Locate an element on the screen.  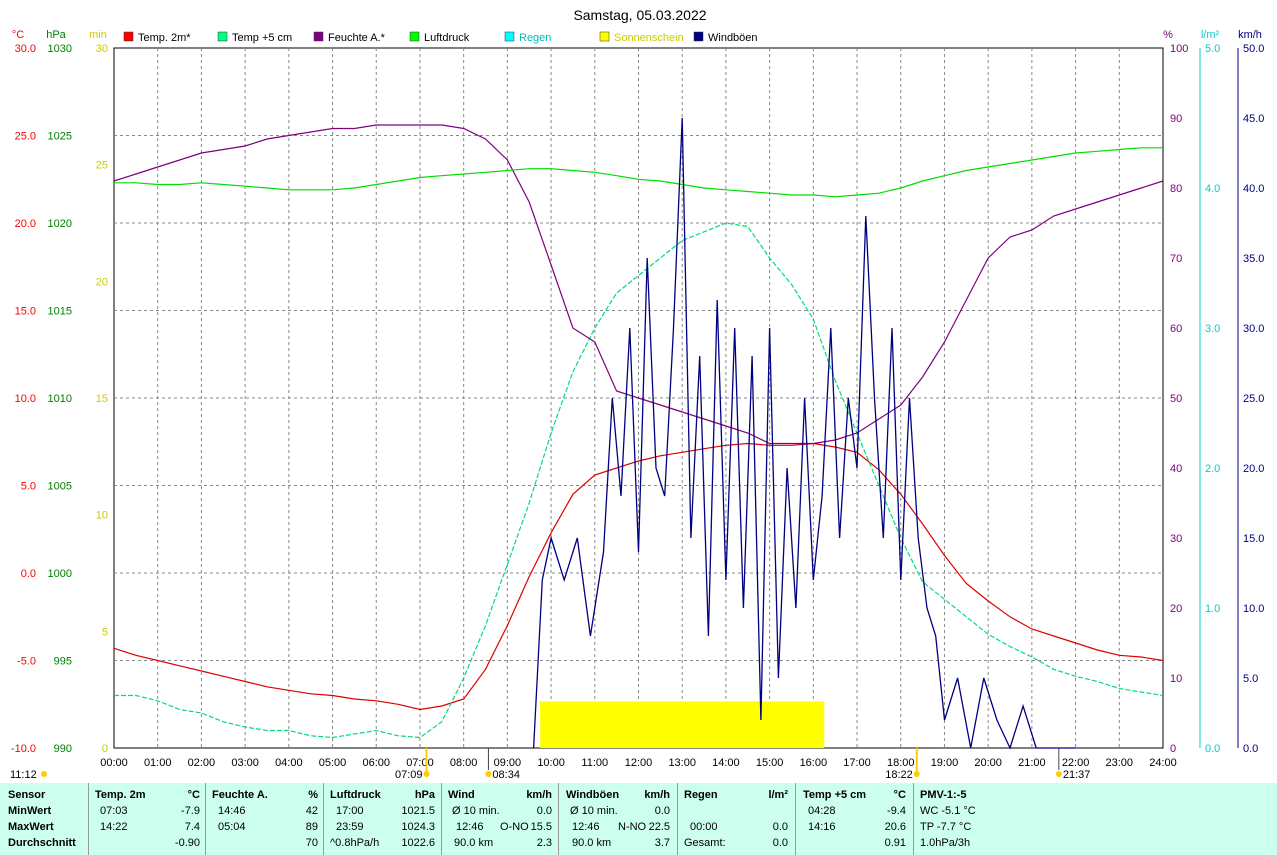
temp-axis-unit: °C is located at coordinates (18, 35).